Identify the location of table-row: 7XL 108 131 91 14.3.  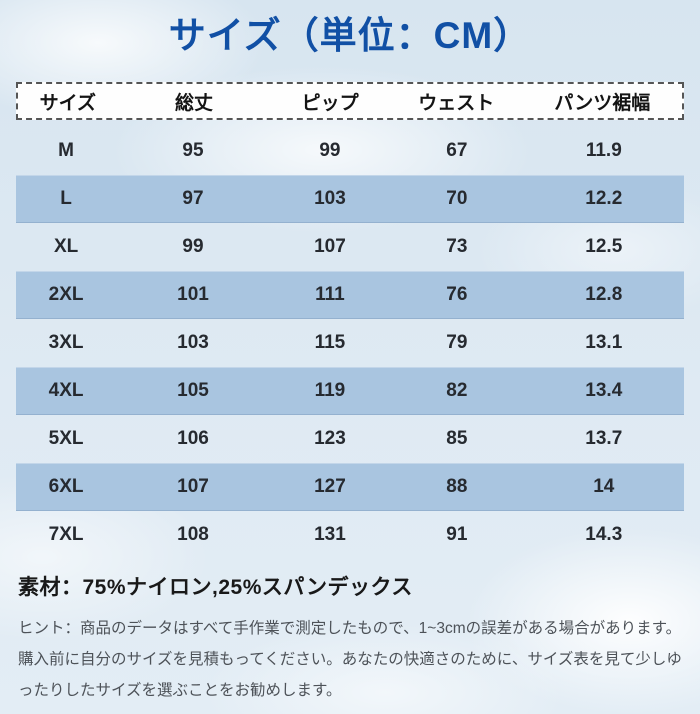
(350, 535).